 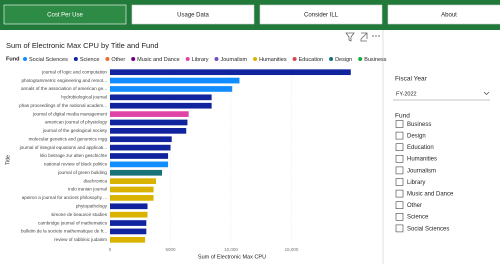 What do you see at coordinates (92, 206) in the screenshot?
I see `y-tick-label: phytopathology` at bounding box center [92, 206].